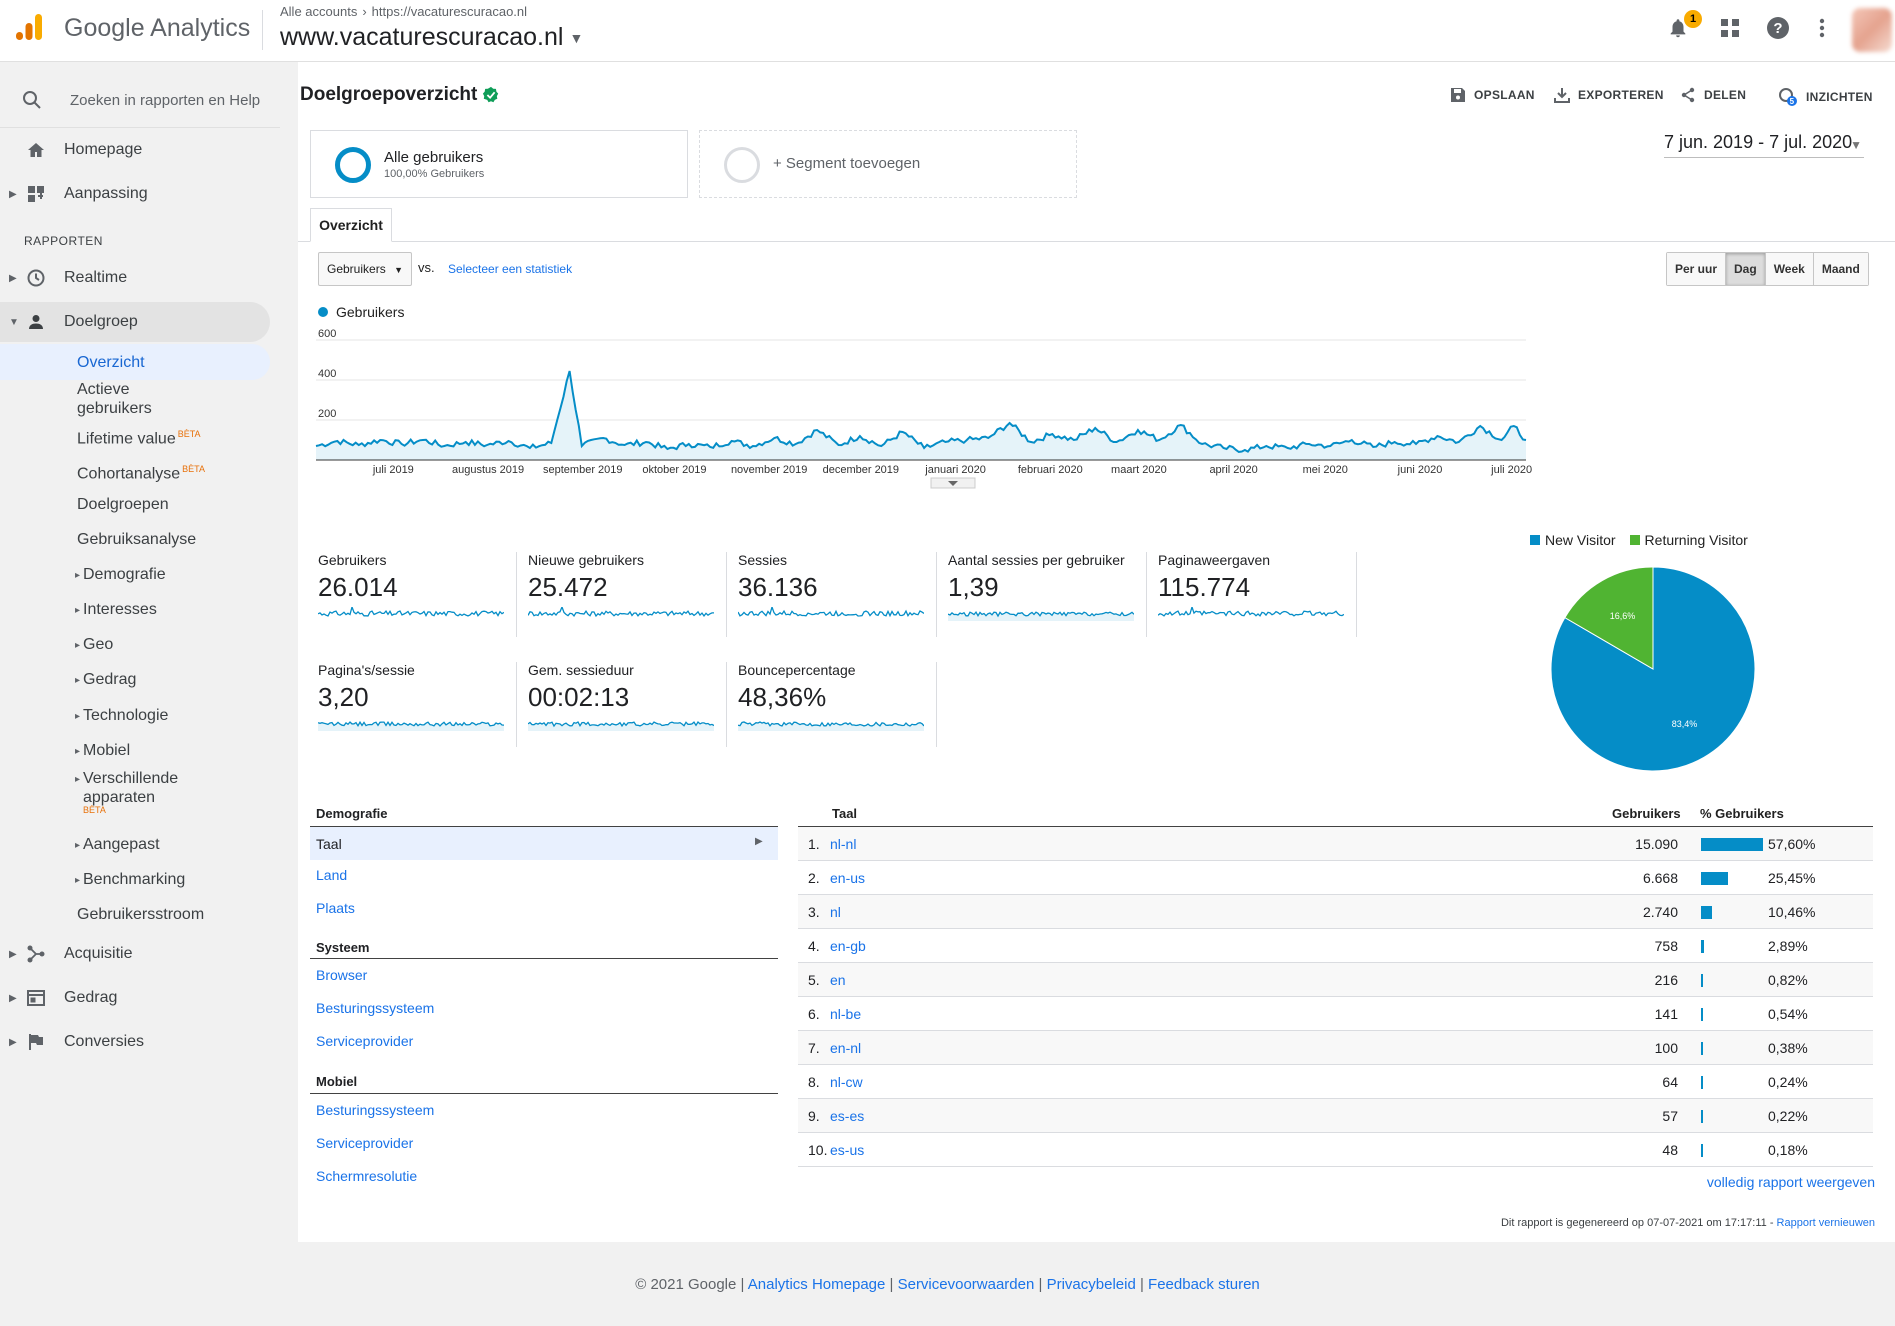  I want to click on behavior-icon, so click(36, 998).